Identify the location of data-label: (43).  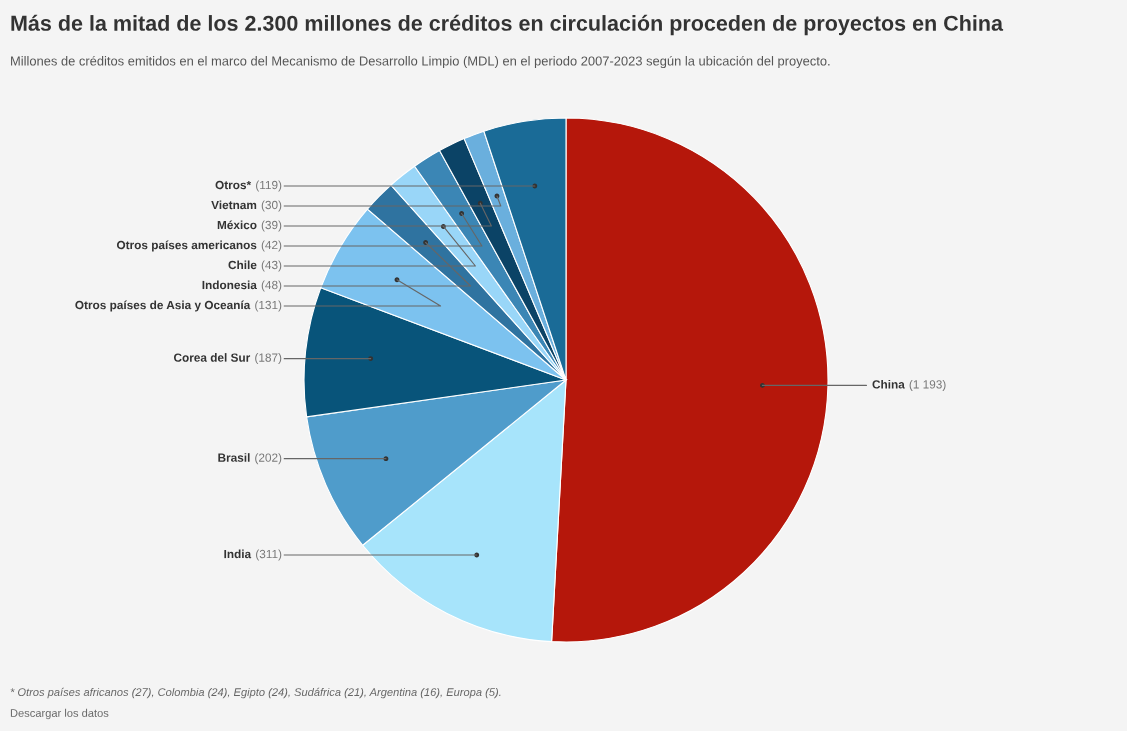
(271, 266).